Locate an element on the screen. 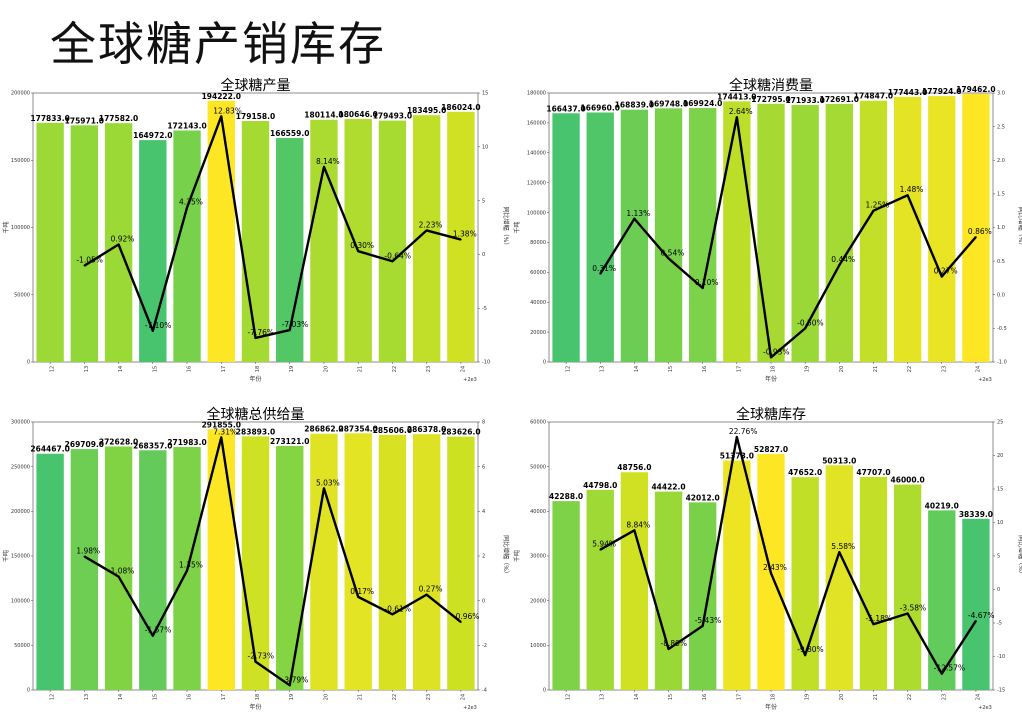 This screenshot has height=716, width=1022. bar-value-label: 38339.0 is located at coordinates (976, 514).